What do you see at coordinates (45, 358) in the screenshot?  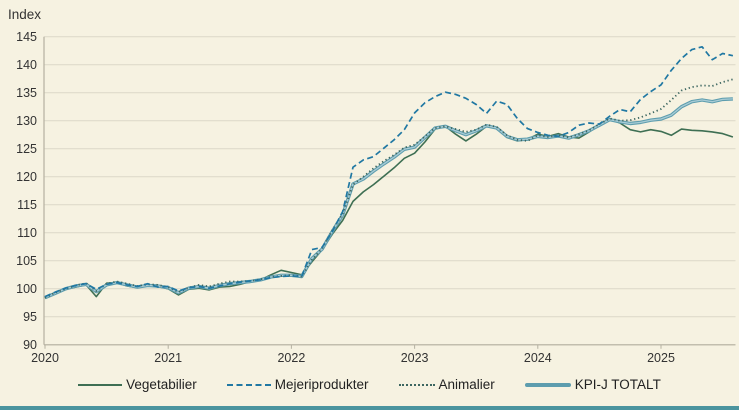 I see `x-tick-label: 2020` at bounding box center [45, 358].